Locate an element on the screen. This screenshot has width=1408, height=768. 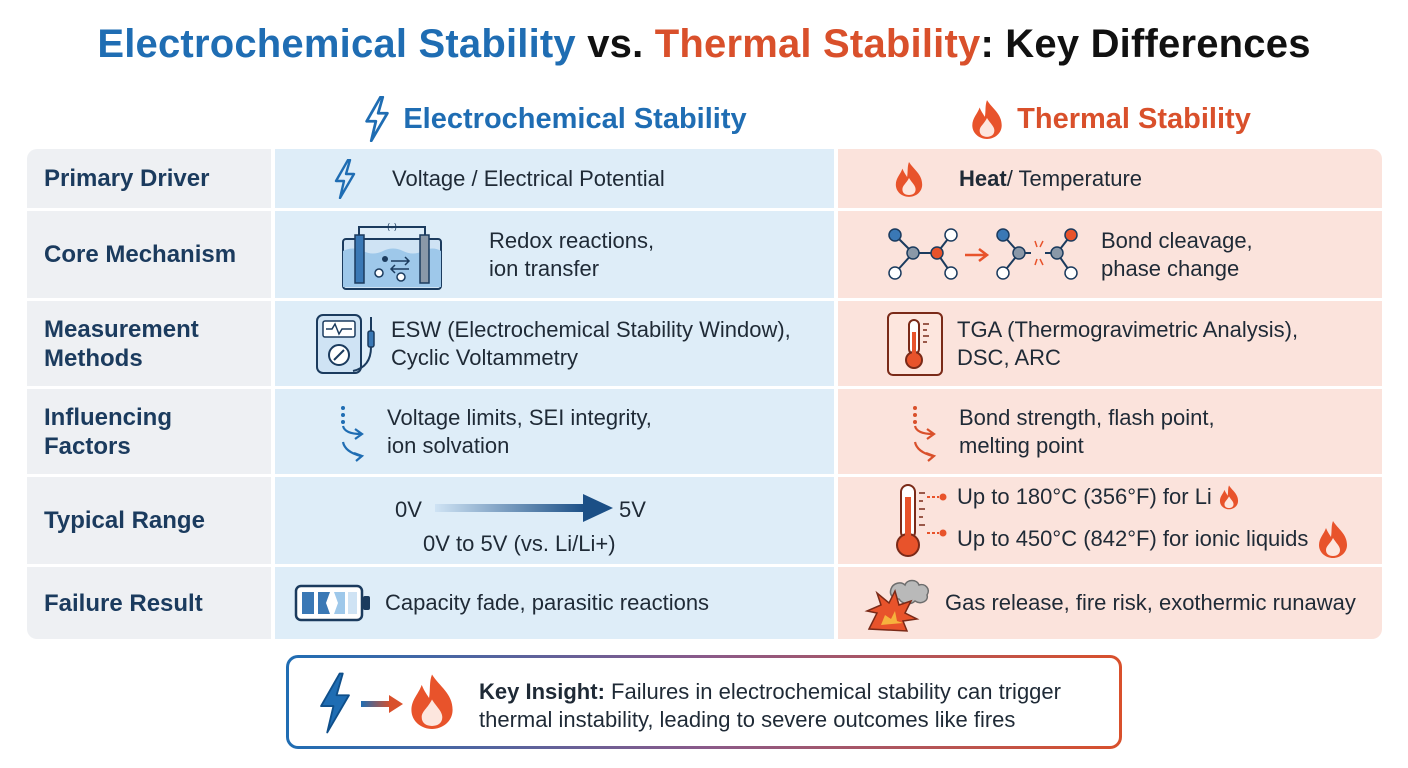
ec-core-mechanism-text: Redox reactions, ion transfer is located at coordinates (572, 254).